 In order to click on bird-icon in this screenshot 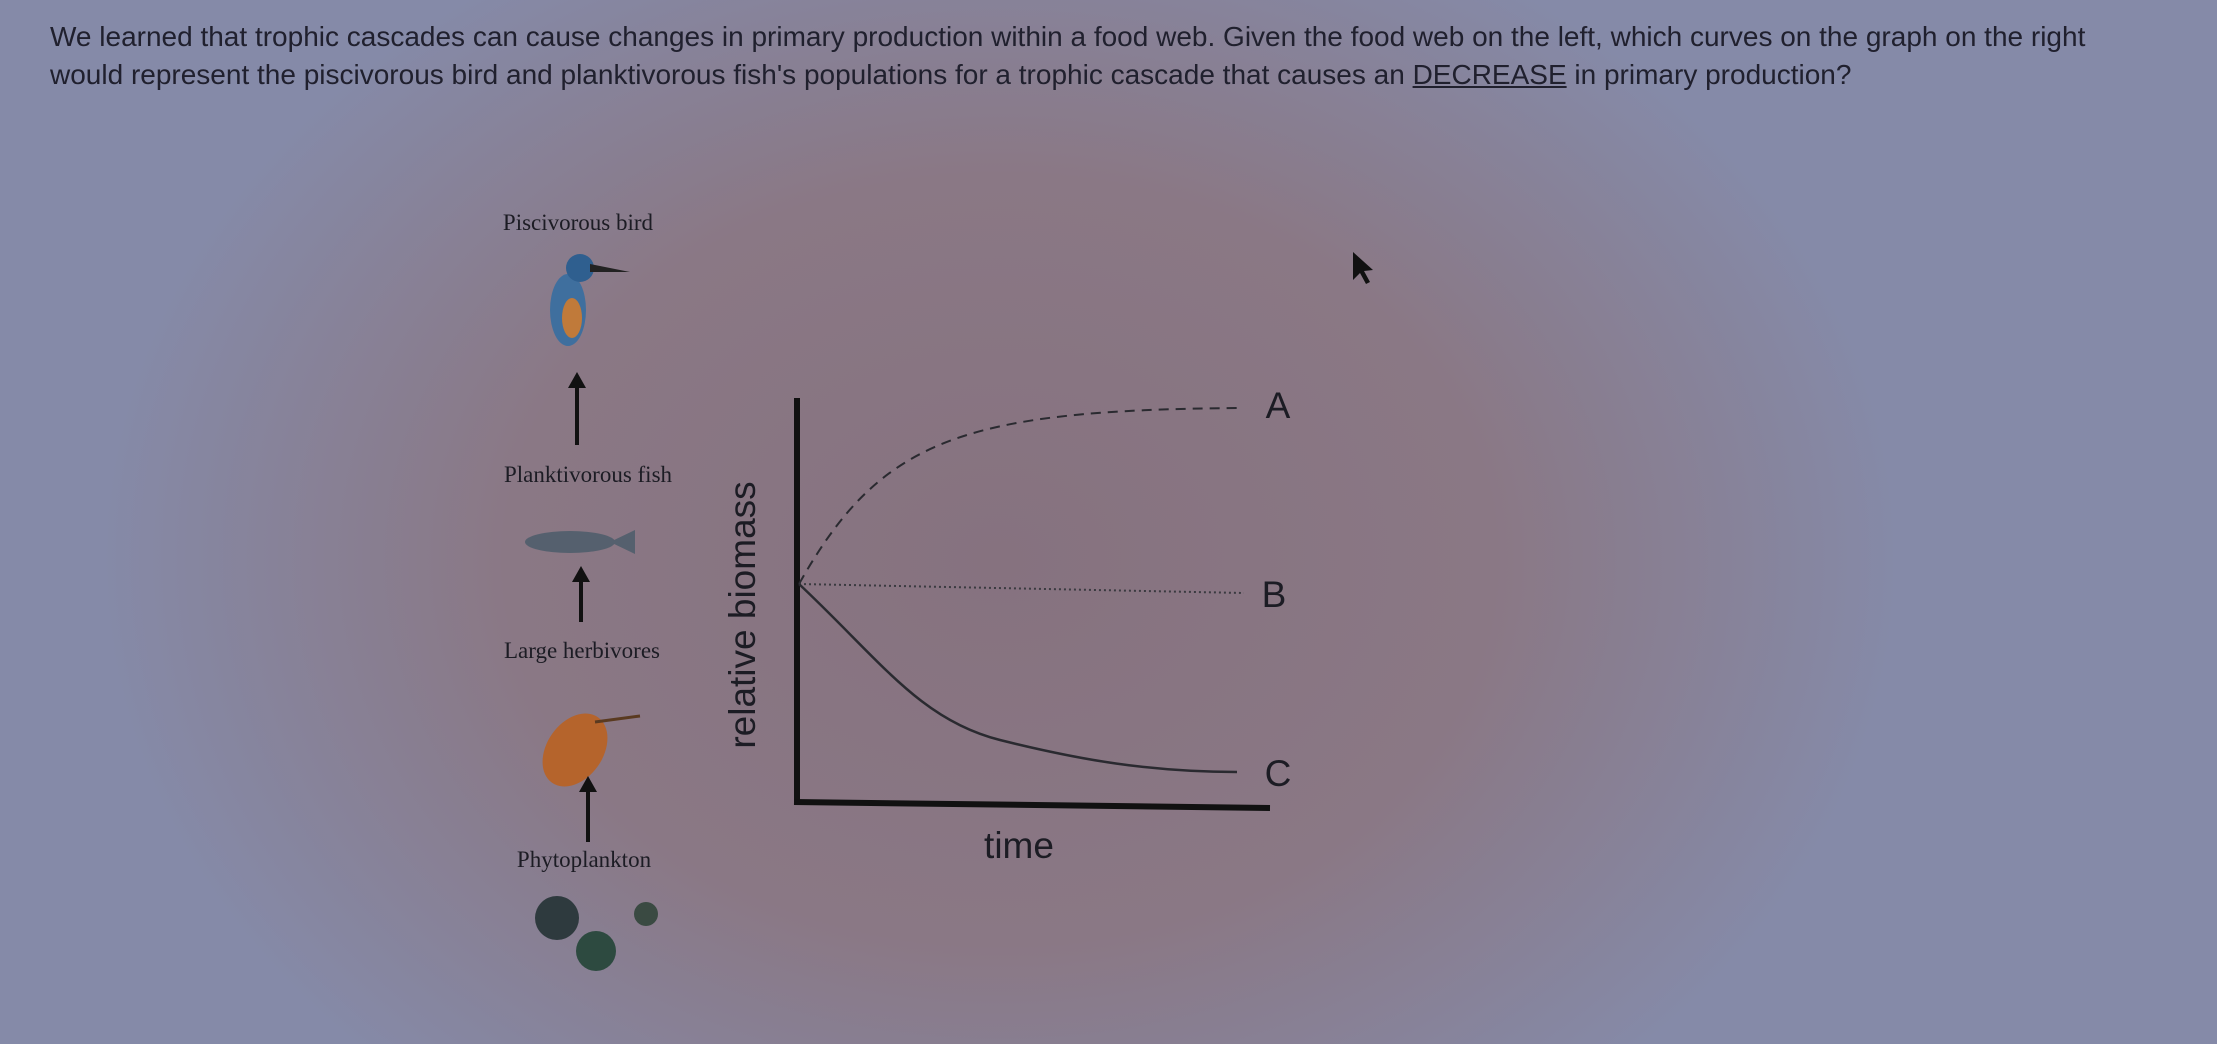, I will do `click(590, 300)`.